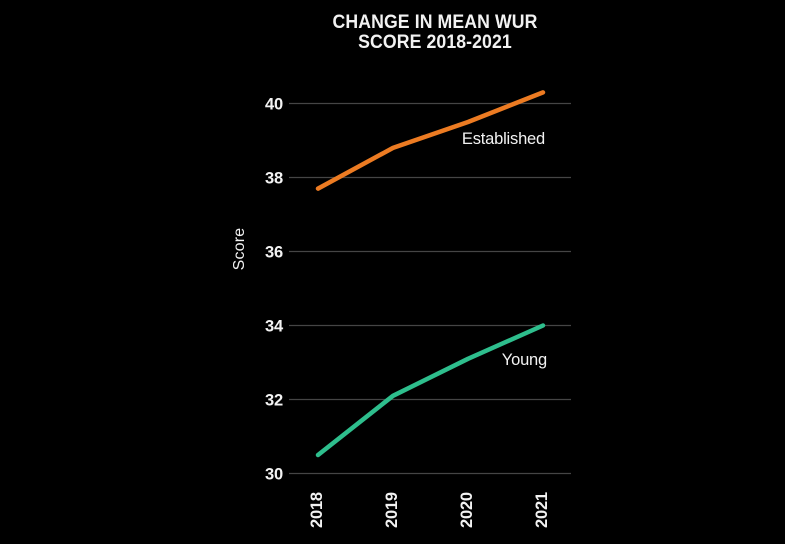  What do you see at coordinates (435, 22) in the screenshot?
I see `chart-title-line1: CHANGE IN MEAN WUR` at bounding box center [435, 22].